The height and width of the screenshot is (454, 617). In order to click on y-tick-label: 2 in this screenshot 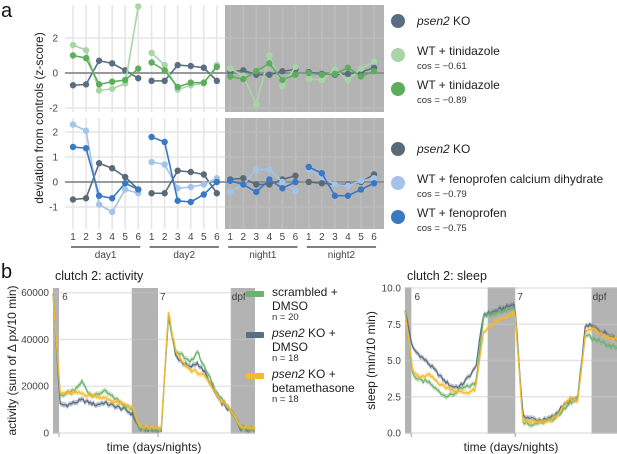, I will do `click(55, 39)`.